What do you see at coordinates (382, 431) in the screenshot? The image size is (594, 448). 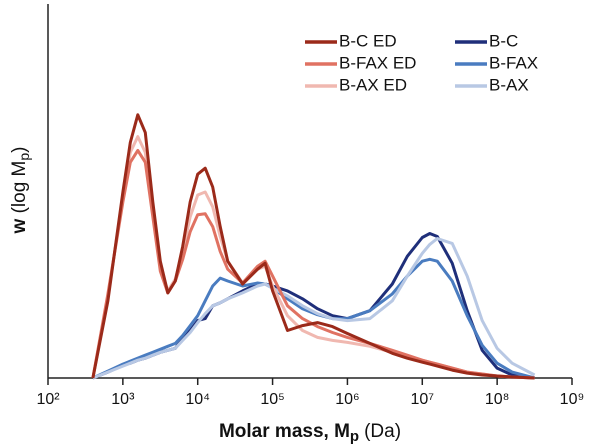 I see `x-label-unit: (Da)` at bounding box center [382, 431].